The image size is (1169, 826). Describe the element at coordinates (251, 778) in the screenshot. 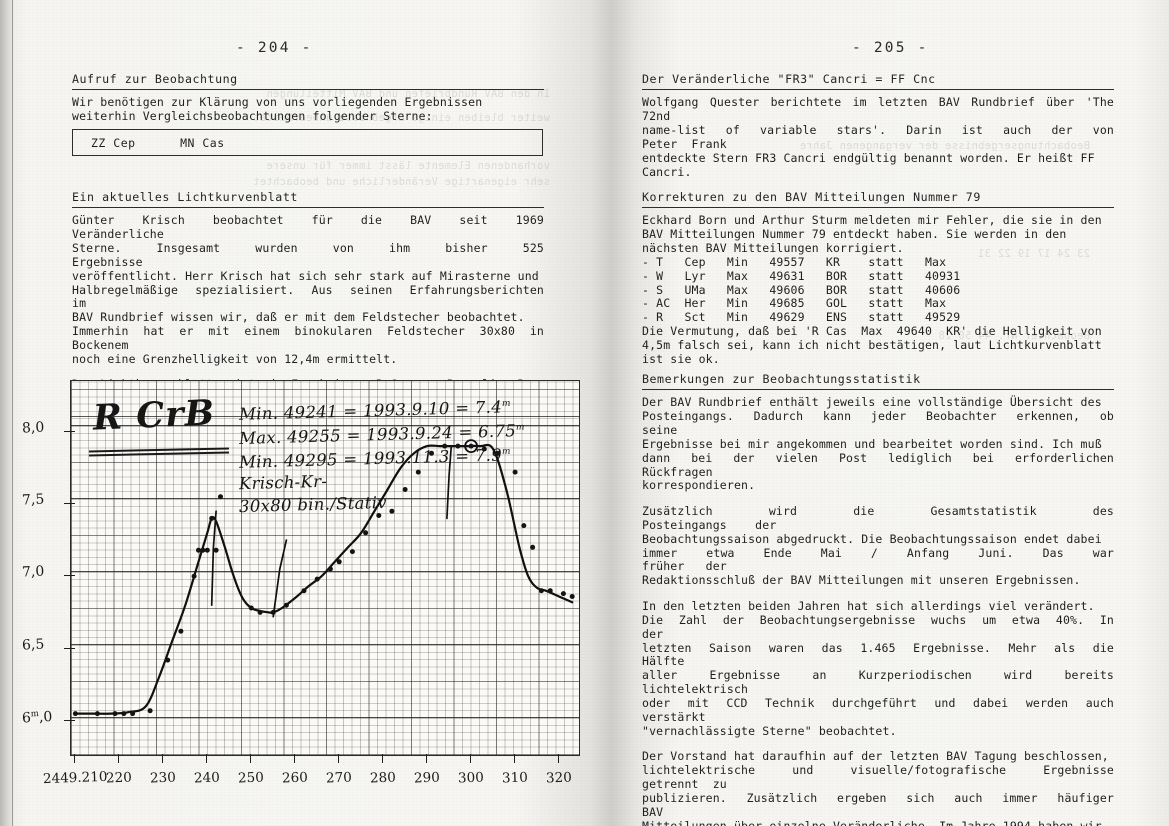

I see `x-tick-label: 250` at that location.